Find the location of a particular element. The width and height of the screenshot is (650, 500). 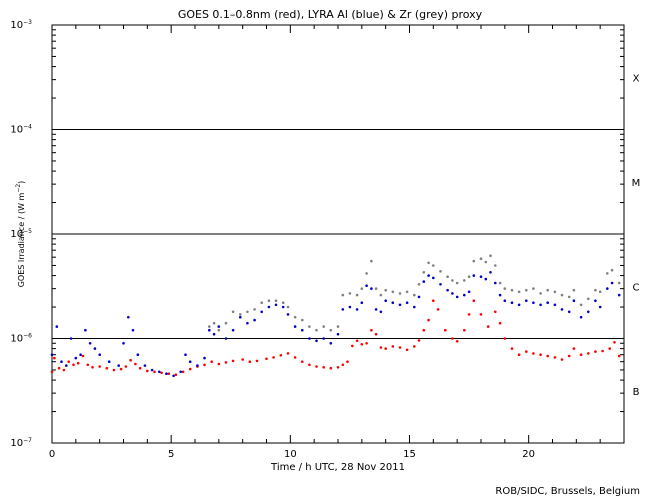

flare-class-labels: X M C B is located at coordinates (636, 235).